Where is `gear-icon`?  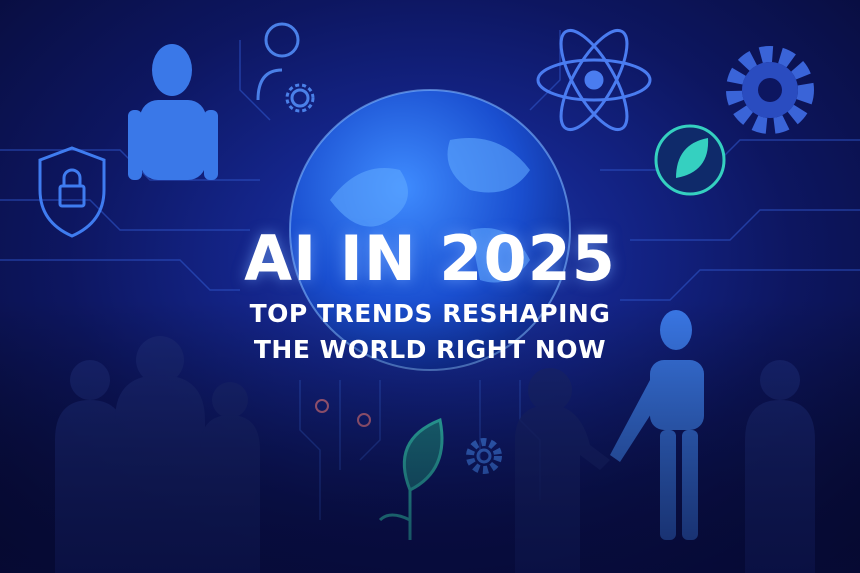 gear-icon is located at coordinates (770, 90).